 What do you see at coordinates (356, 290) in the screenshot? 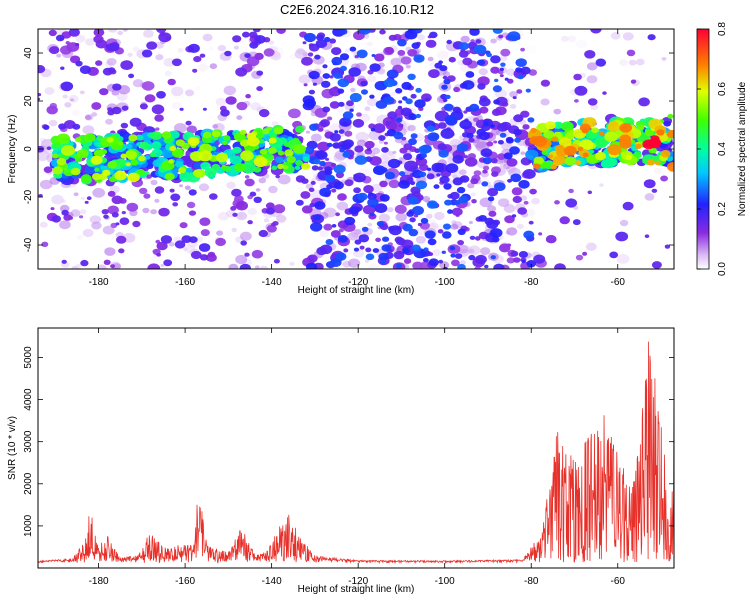
I see `spectrogram-x-label: Height of straight line (km)` at bounding box center [356, 290].